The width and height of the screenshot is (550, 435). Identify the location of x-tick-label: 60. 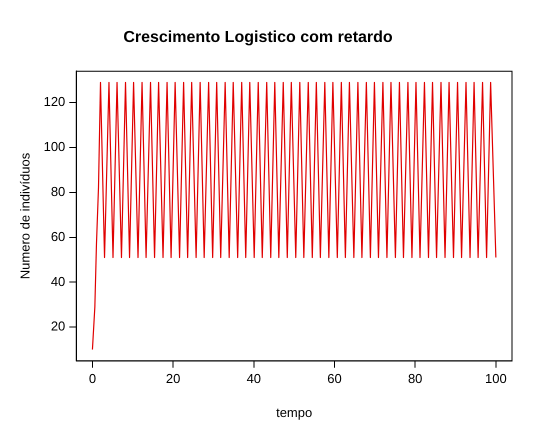
(334, 378).